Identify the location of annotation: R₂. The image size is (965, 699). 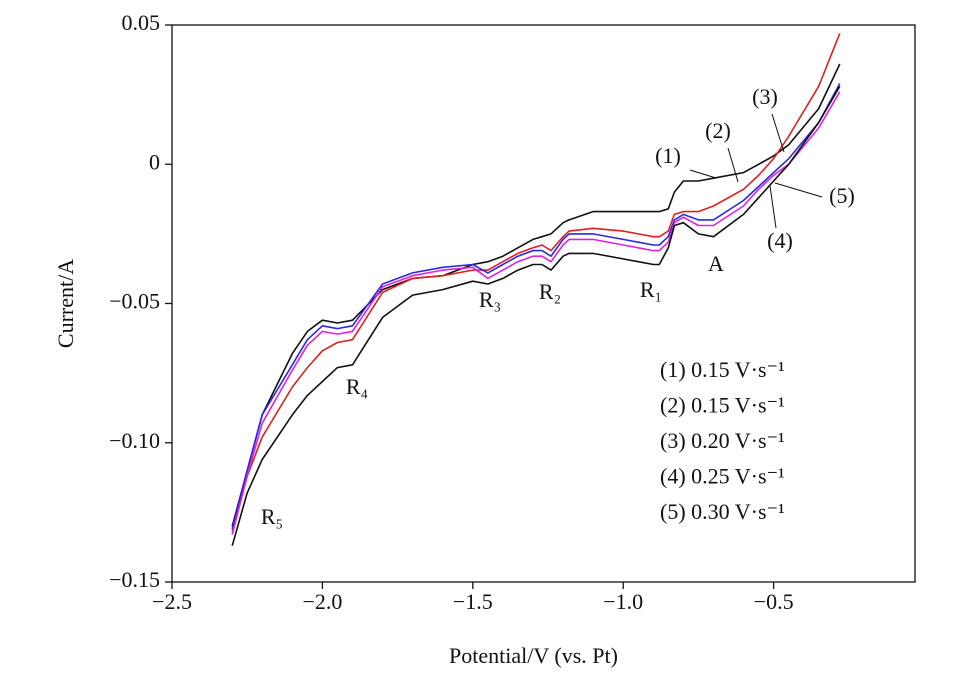
(550, 291).